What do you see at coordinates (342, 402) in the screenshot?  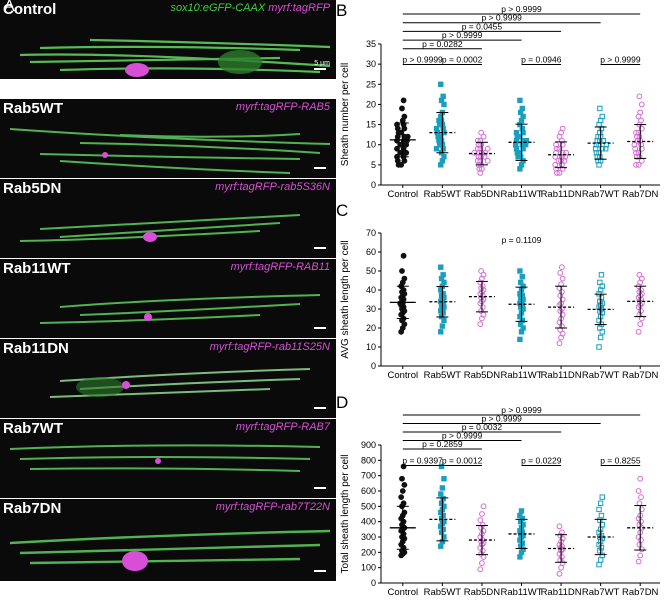 I see `panel-letter-d: D` at bounding box center [342, 402].